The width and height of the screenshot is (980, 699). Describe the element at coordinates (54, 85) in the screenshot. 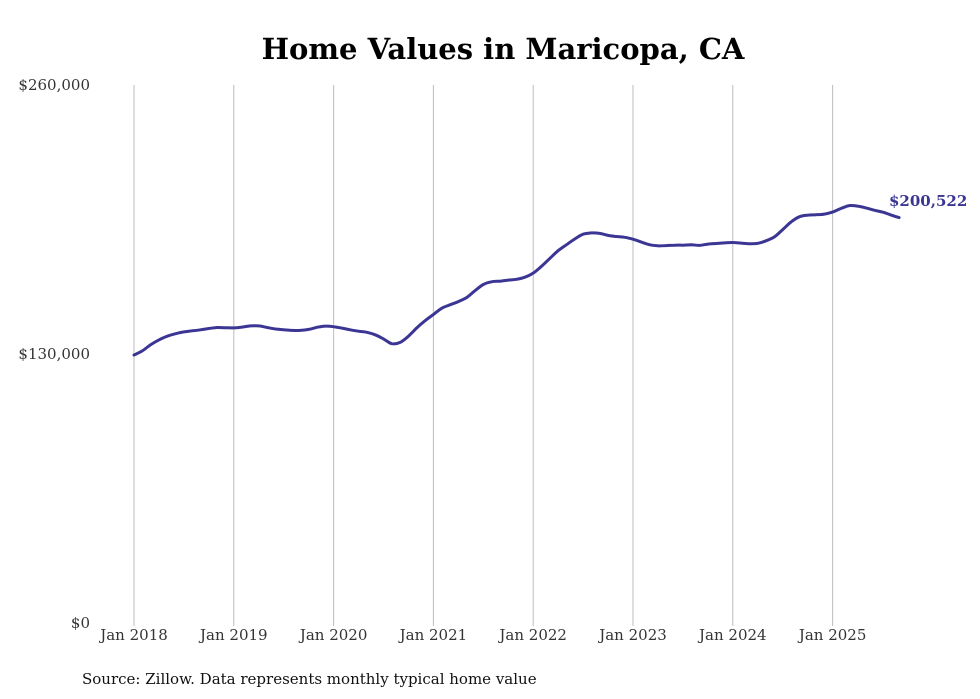

I see `y-tick-label: $260,000` at that location.